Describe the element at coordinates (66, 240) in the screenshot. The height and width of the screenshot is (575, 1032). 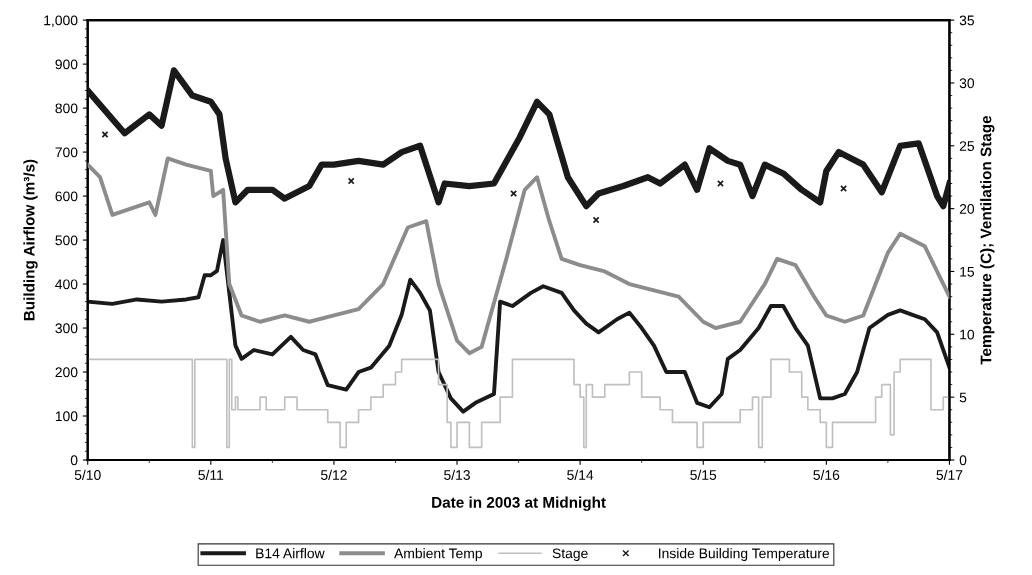
I see `y-tick-label: 500` at that location.